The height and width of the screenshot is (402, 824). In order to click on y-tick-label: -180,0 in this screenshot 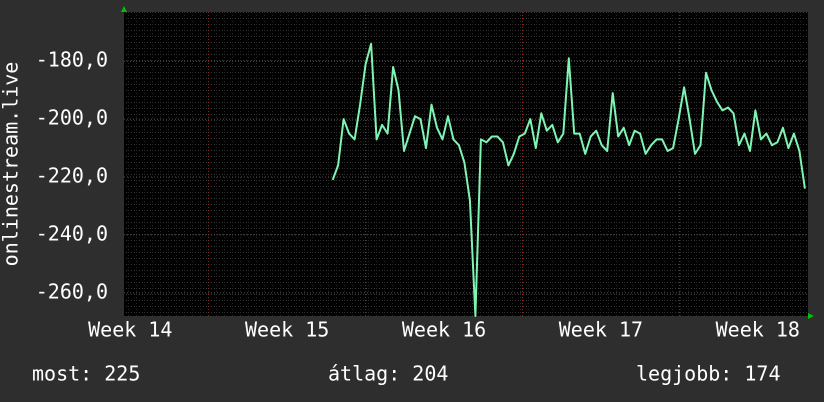, I will do `click(72, 60)`.